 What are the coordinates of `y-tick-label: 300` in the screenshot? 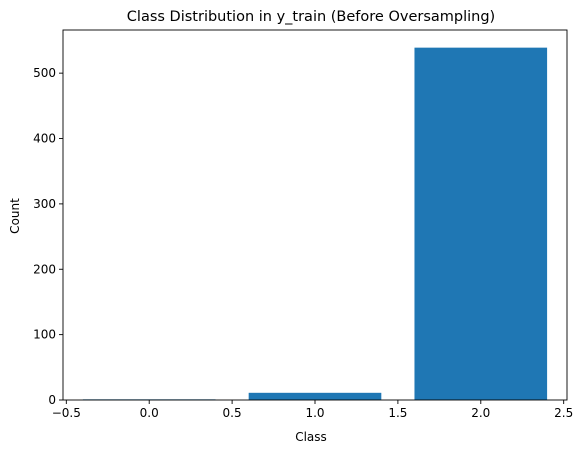 It's located at (44, 204).